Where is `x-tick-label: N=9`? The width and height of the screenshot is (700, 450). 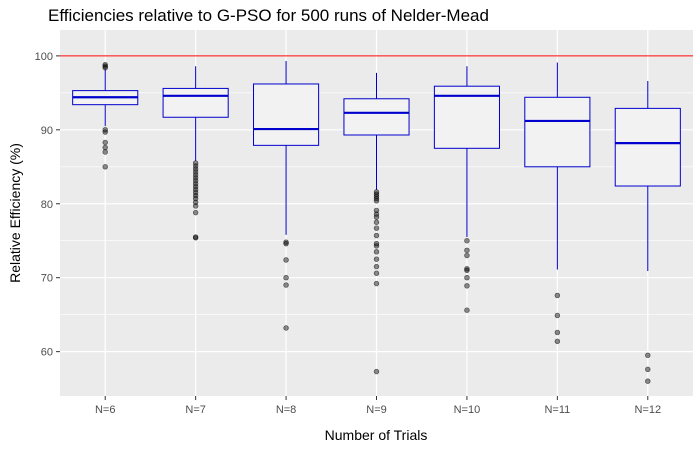 x-tick-label: N=9 is located at coordinates (376, 410).